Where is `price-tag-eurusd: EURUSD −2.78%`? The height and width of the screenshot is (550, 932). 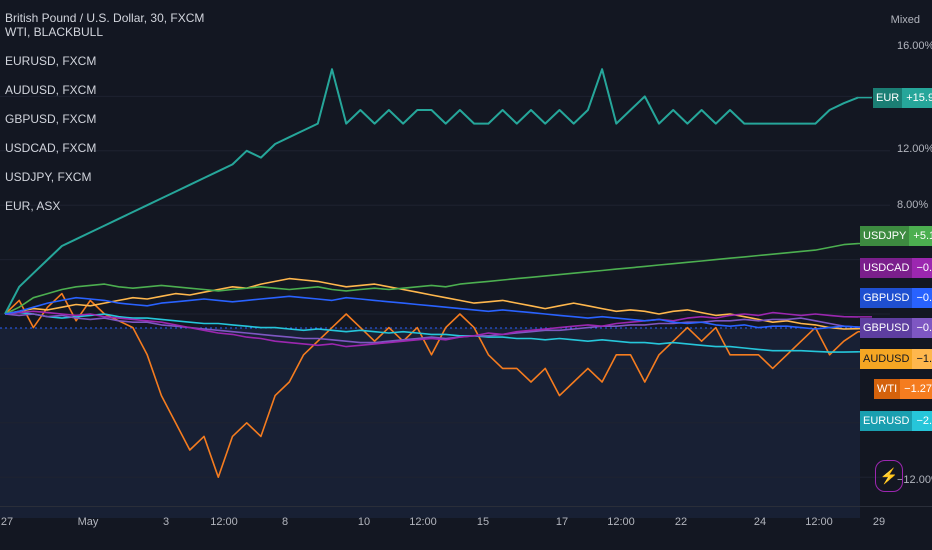
price-tag-eurusd: EURUSD −2.78% is located at coordinates (896, 421).